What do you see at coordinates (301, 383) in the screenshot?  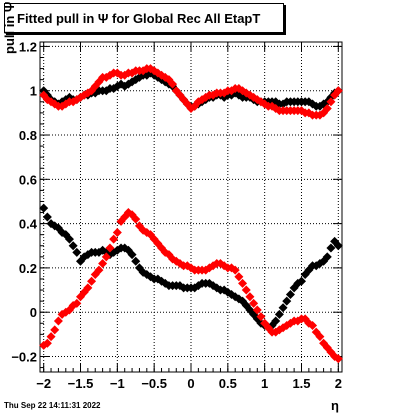 I see `x-tick-label: 1.5` at bounding box center [301, 383].